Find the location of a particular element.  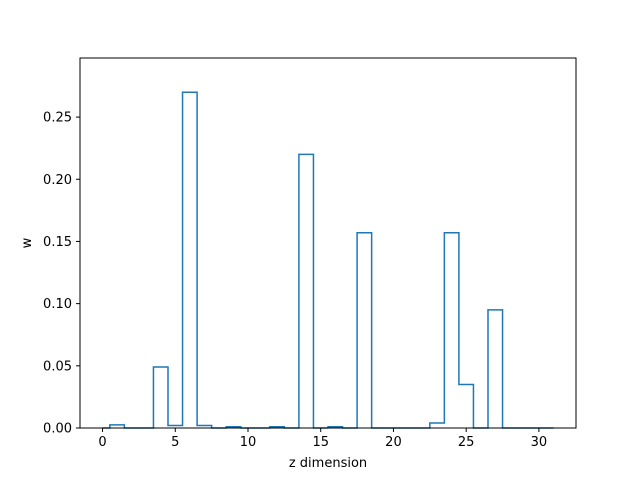

y-tick-label: 0.05 is located at coordinates (57, 366).